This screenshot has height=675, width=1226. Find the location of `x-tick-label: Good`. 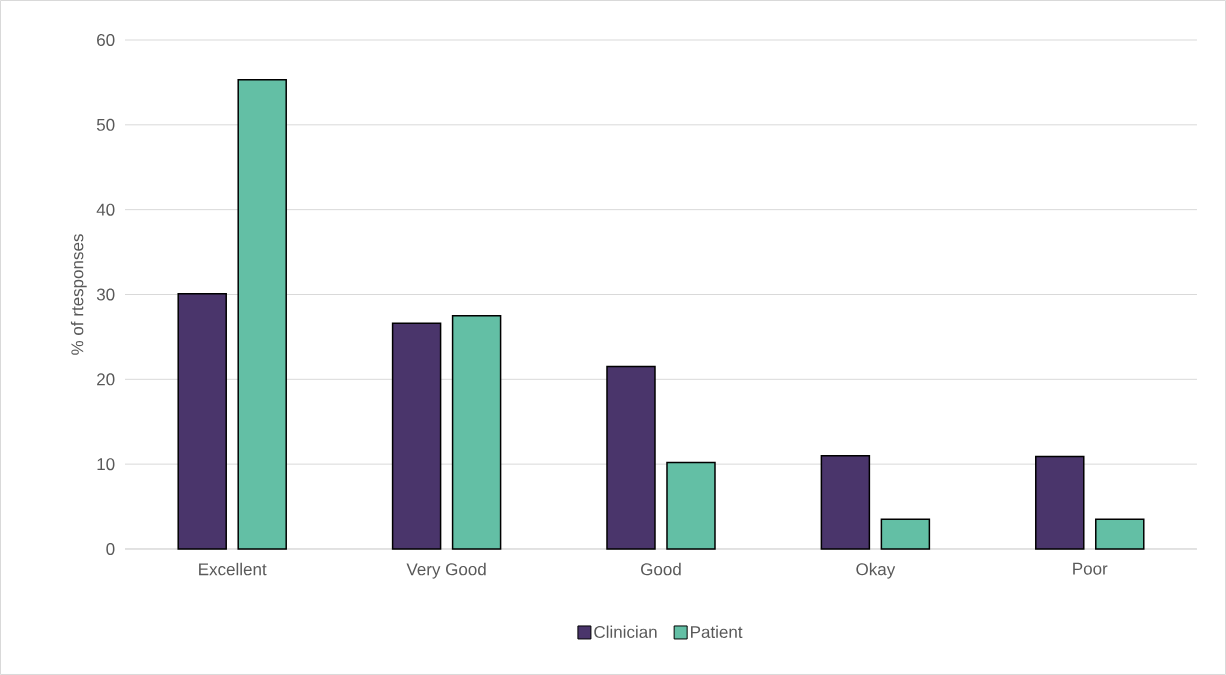

x-tick-label: Good is located at coordinates (661, 569).